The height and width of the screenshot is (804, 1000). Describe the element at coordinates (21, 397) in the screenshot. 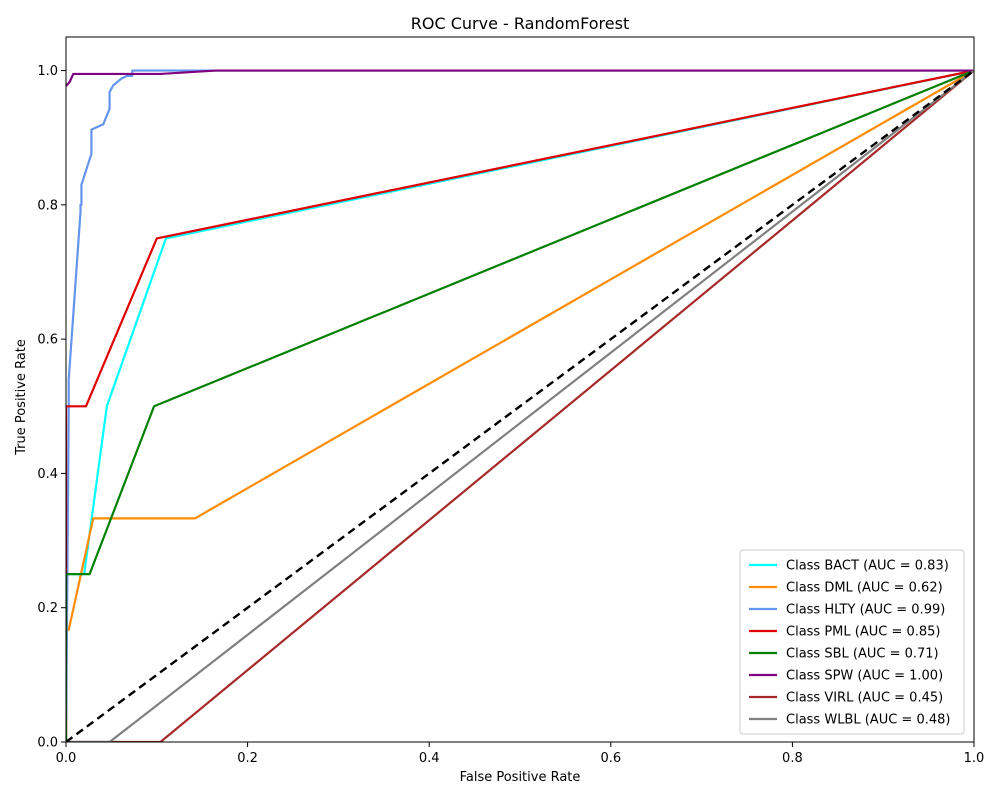

I see `y-axis-label: True Positive Rate` at that location.